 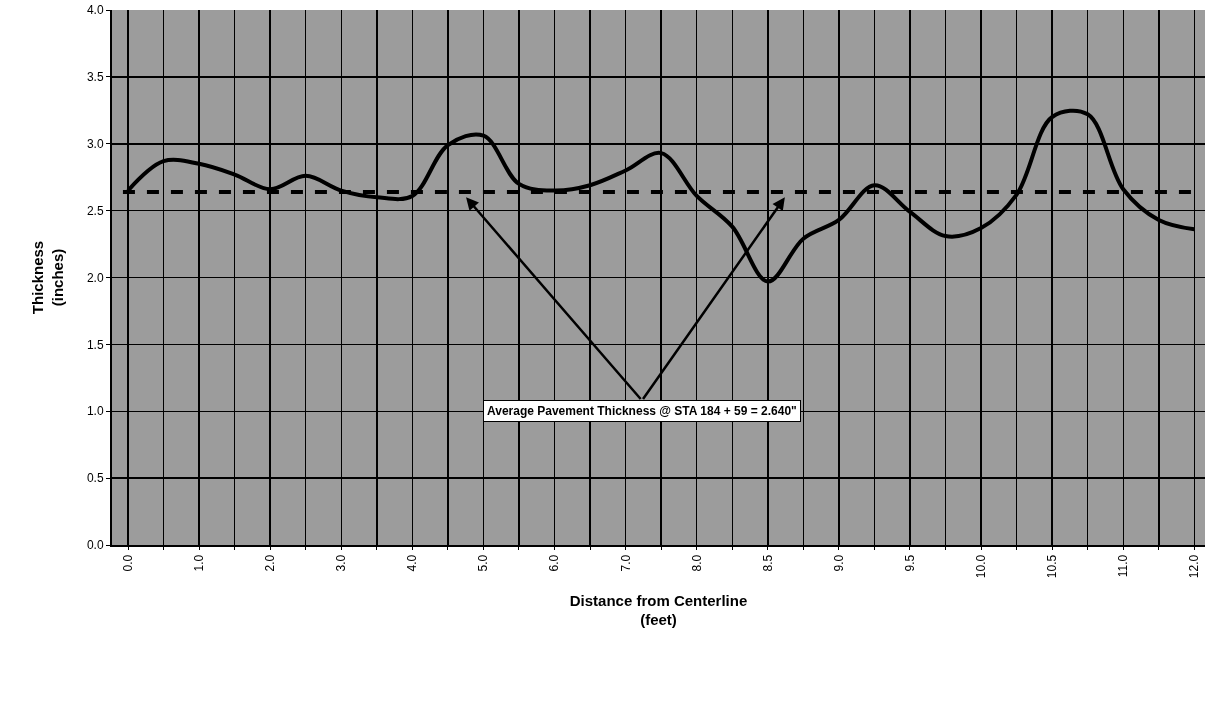 I want to click on annotation: Average Pavement Thickness @ STA 184 + 59 = 2.640", so click(x=642, y=411).